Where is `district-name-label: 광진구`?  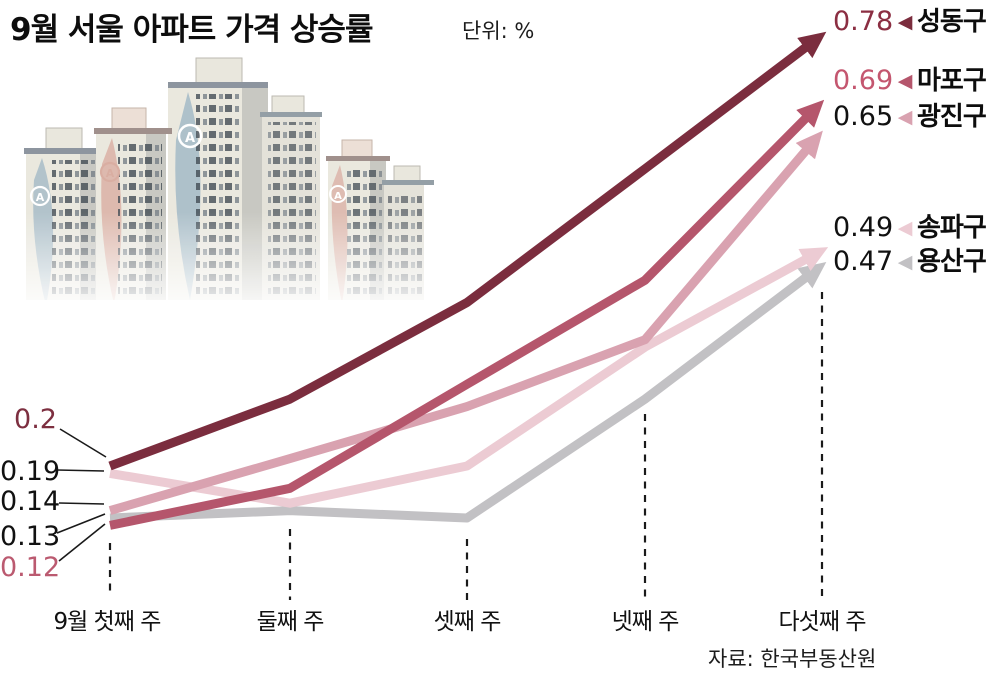
district-name-label: 광진구 is located at coordinates (952, 117).